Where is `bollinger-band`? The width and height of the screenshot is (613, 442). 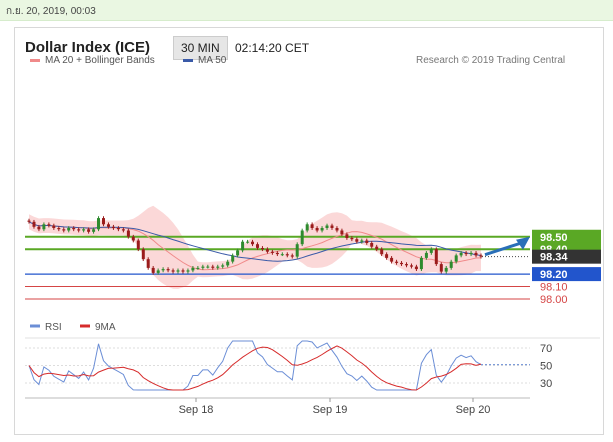 bollinger-band is located at coordinates (255, 247).